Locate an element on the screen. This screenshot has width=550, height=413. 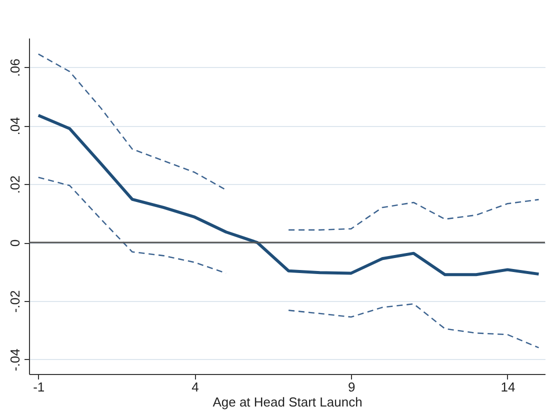
y-tick-label: 0 is located at coordinates (15, 243).